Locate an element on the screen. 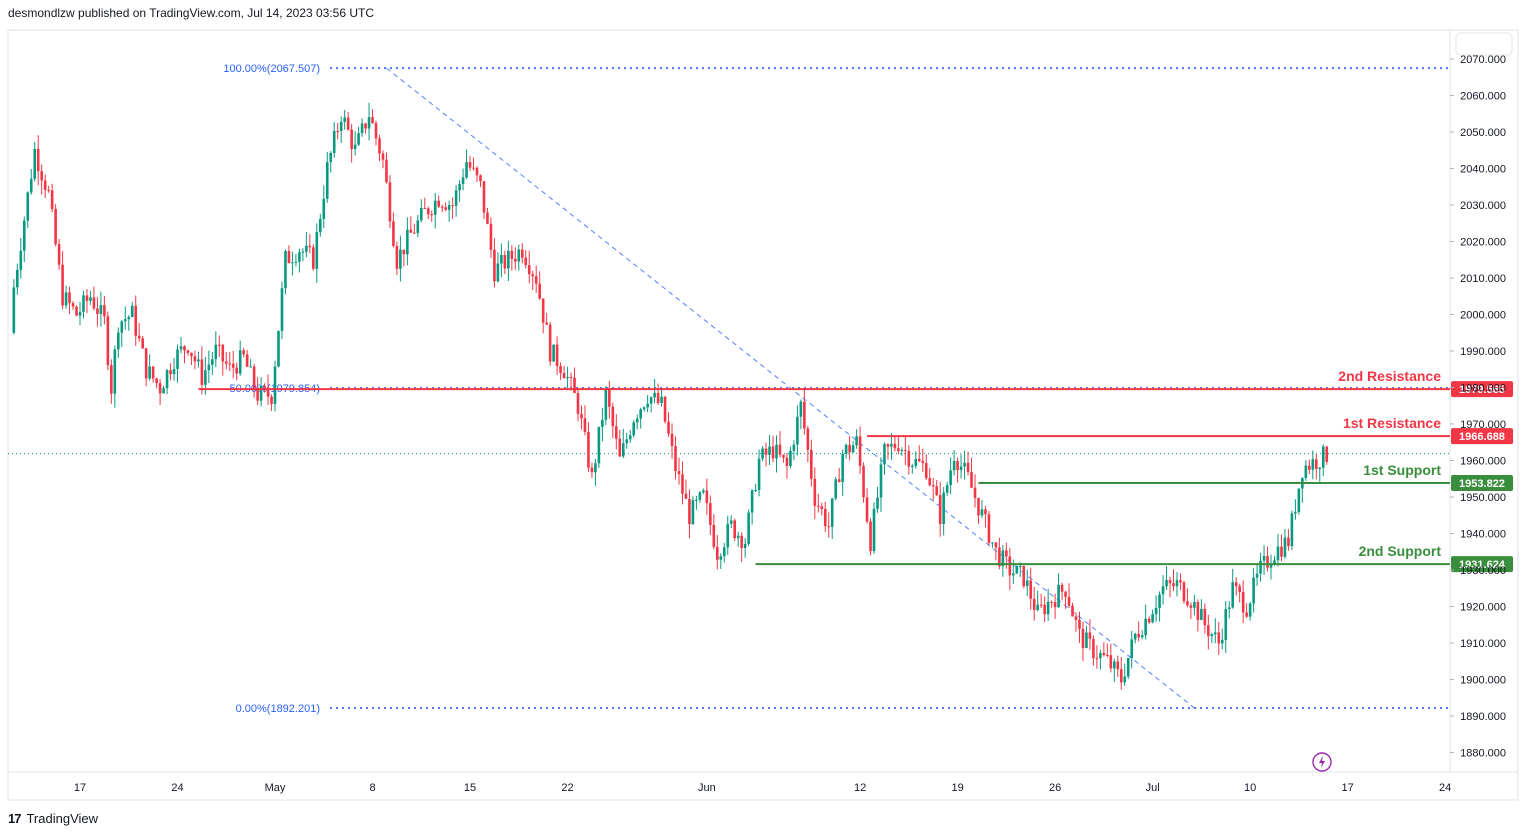 The width and height of the screenshot is (1526, 837). fib-label: 100.00%(2067.507) is located at coordinates (271, 69).